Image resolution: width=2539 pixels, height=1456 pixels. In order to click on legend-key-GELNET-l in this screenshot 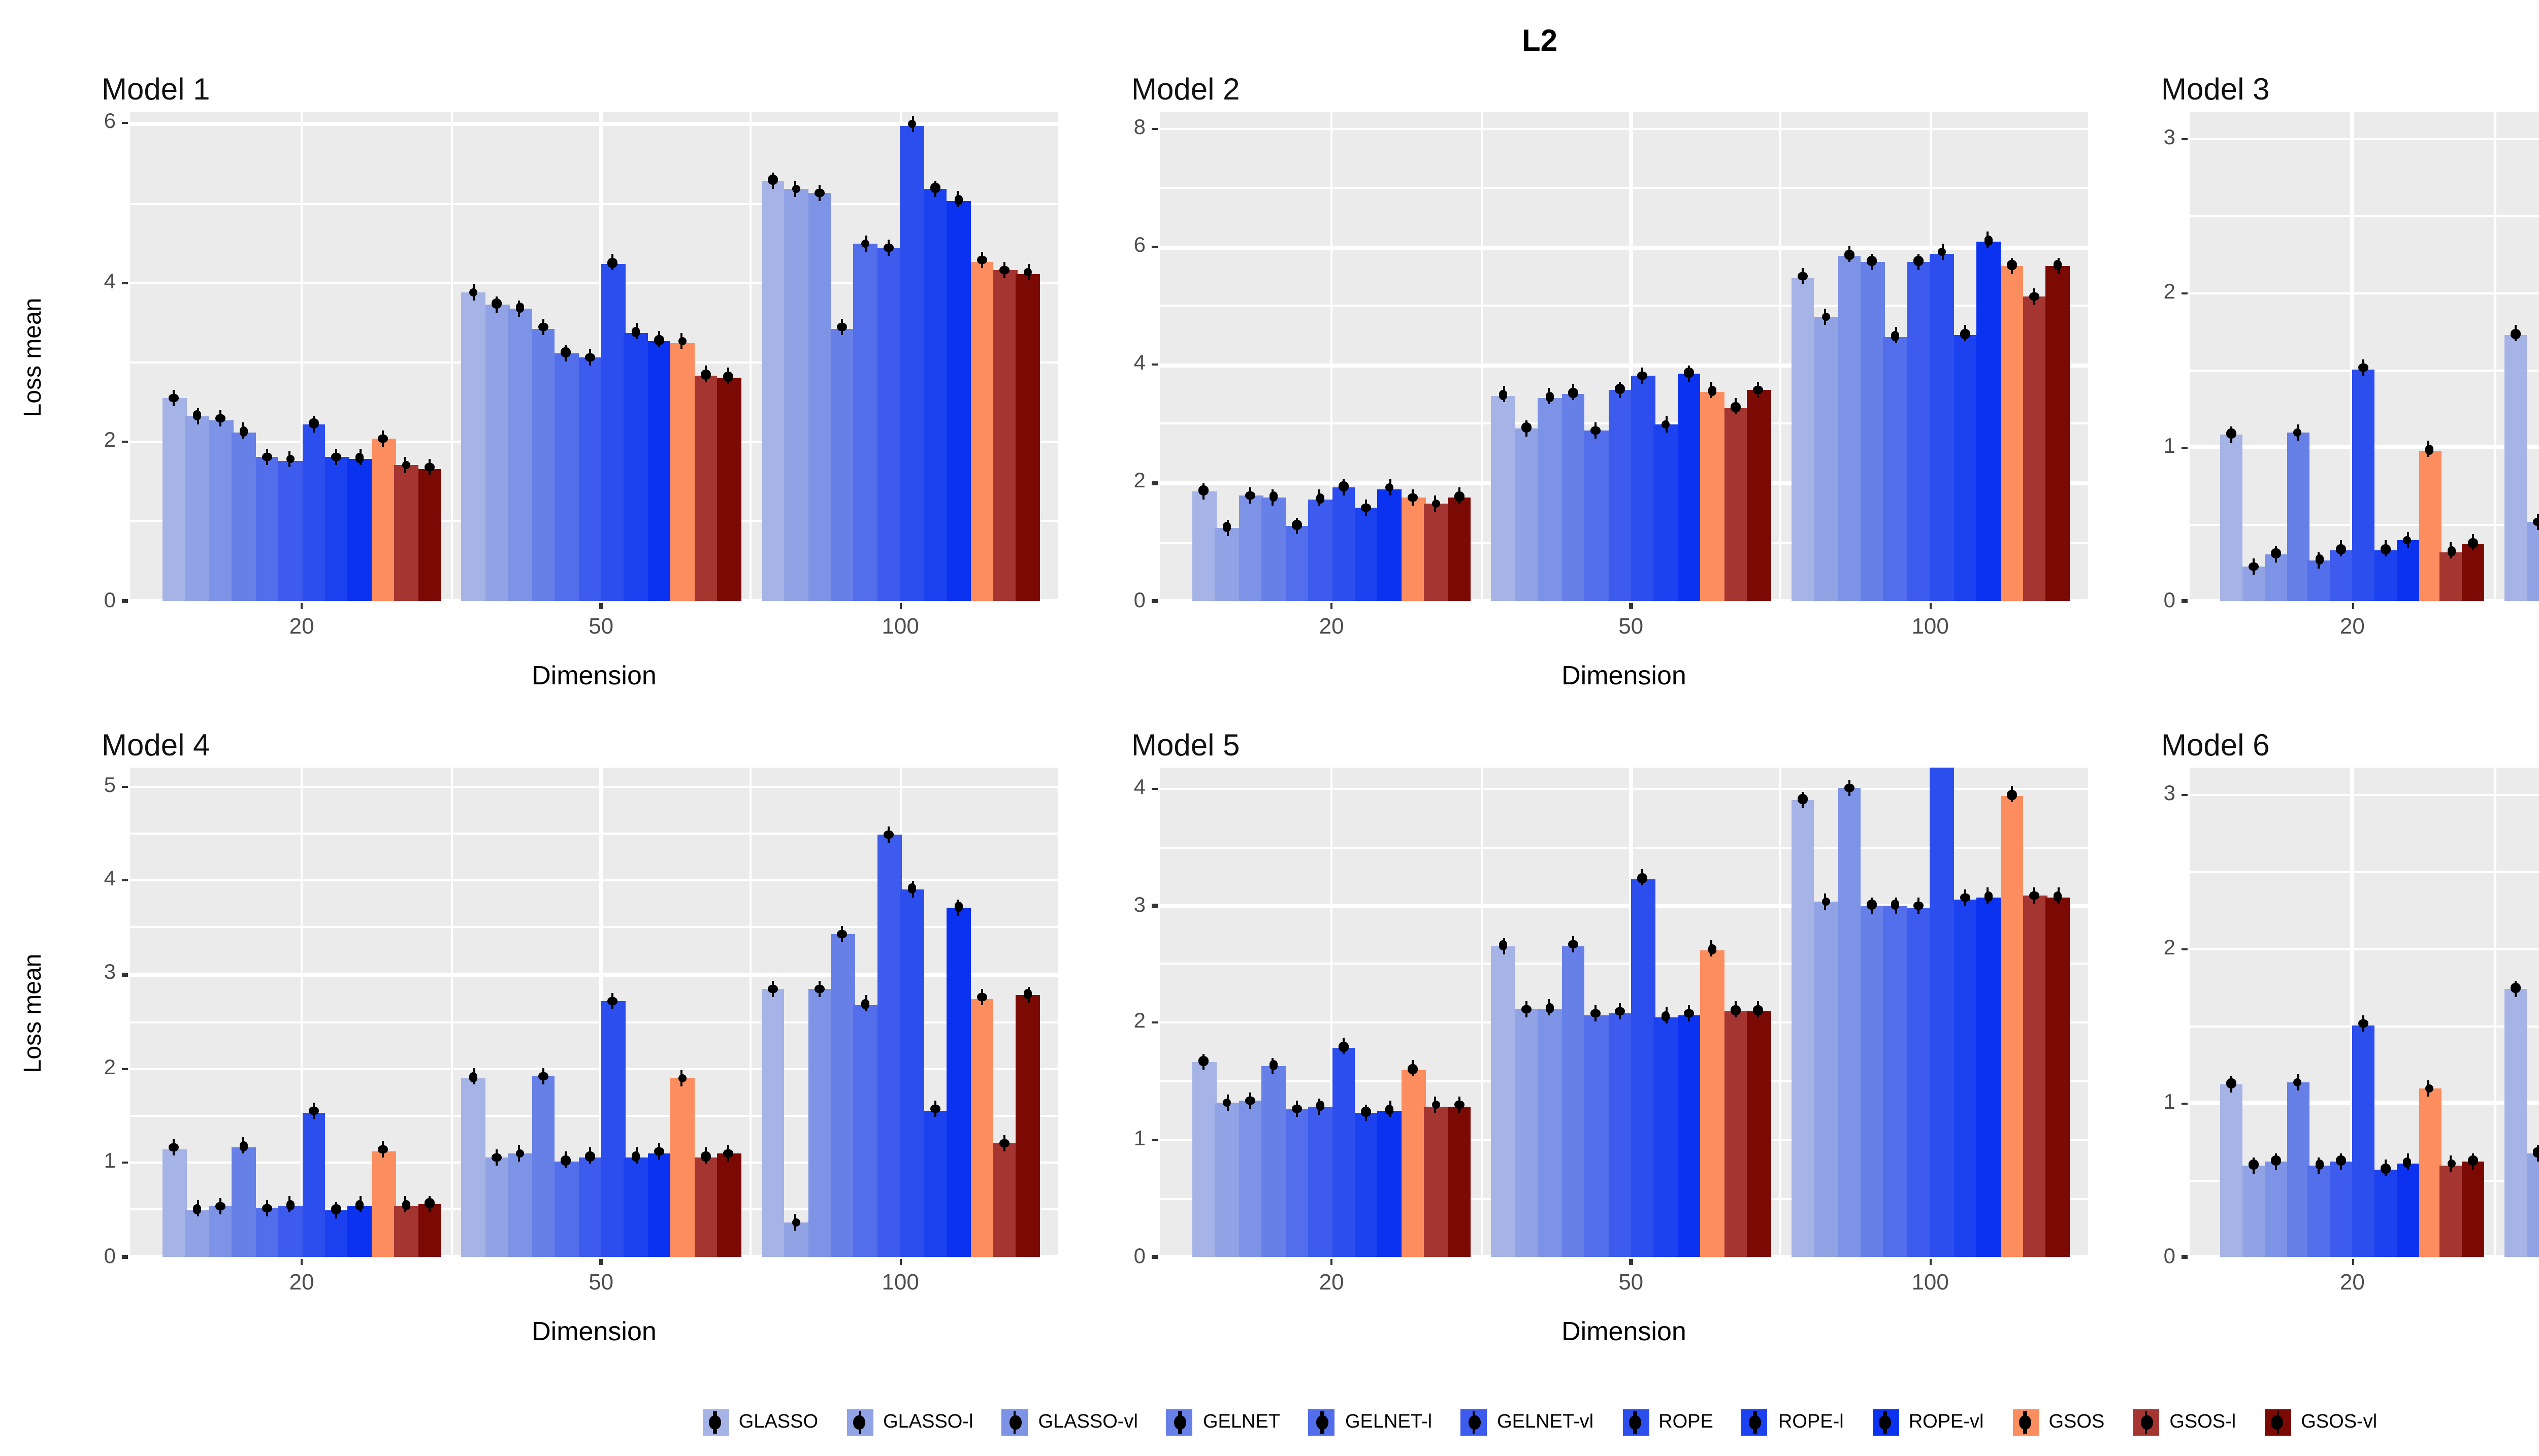, I will do `click(1322, 1423)`.